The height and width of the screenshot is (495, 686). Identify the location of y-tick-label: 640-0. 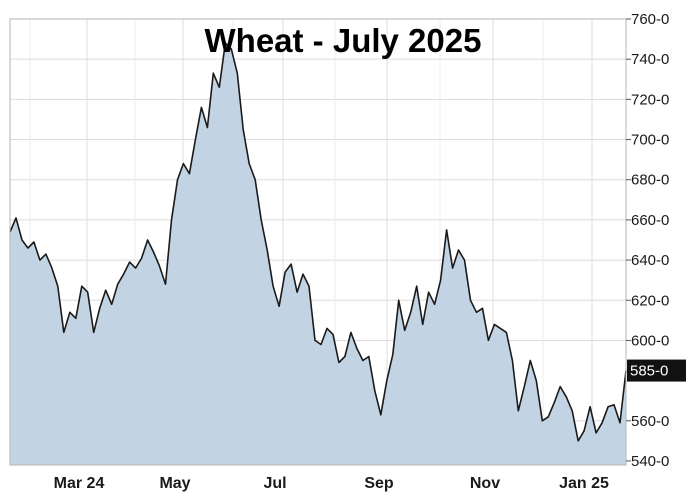
(650, 260).